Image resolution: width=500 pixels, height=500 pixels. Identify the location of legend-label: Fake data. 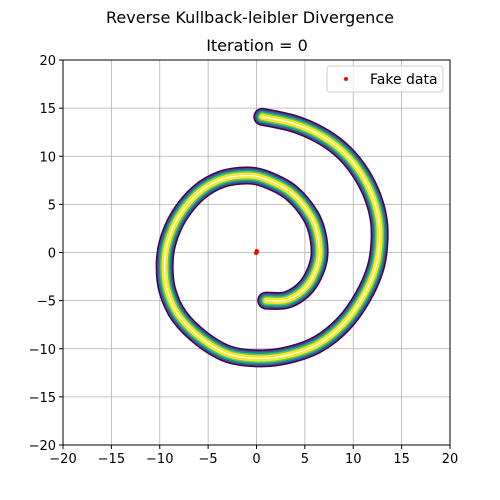
(404, 80).